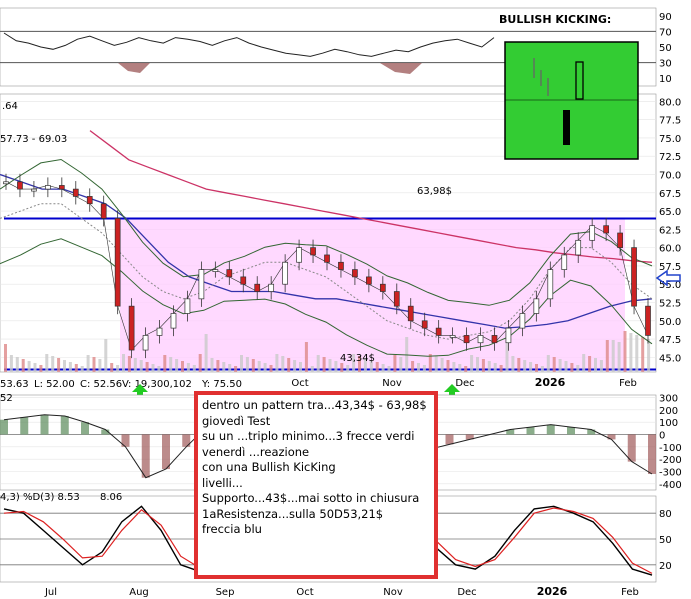 The height and width of the screenshot is (599, 691). Describe the element at coordinates (668, 423) in the screenshot. I see `y-tick-label: 100` at that location.